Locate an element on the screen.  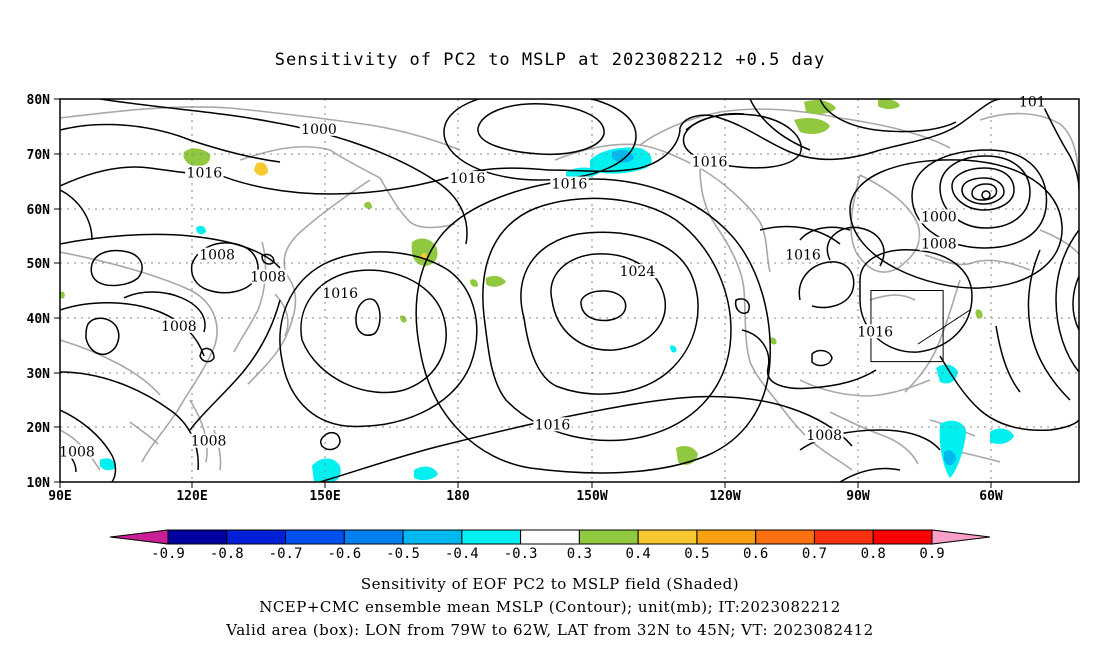
contour-label: 1024 is located at coordinates (638, 272).